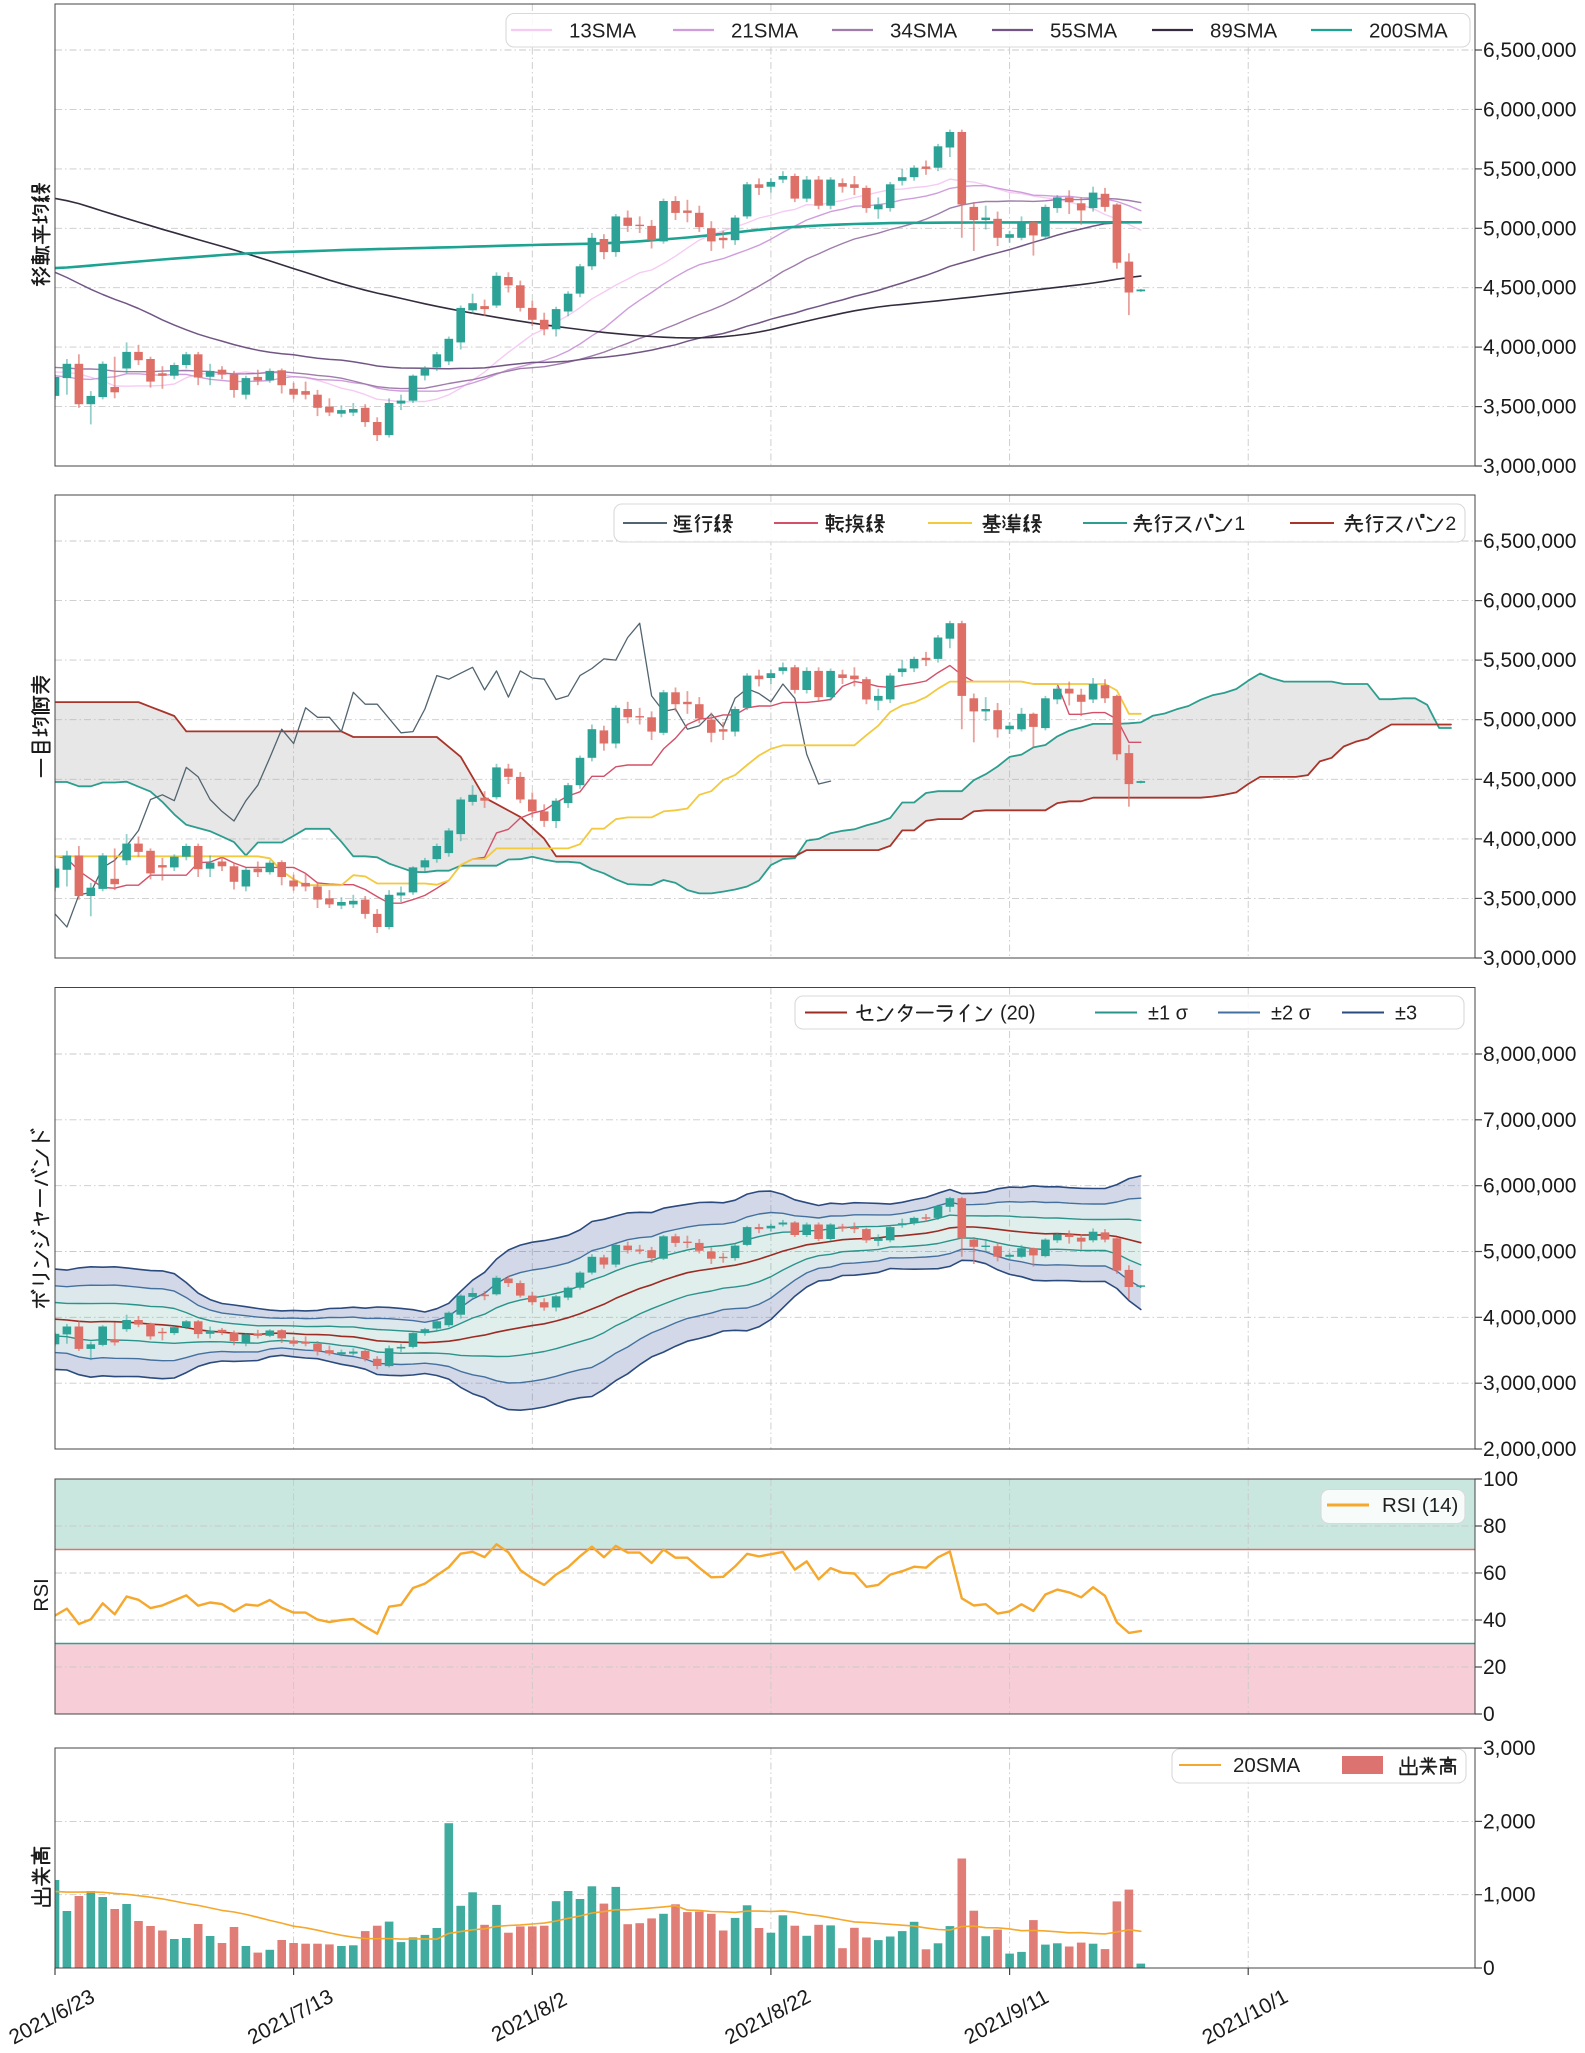  I want to click on svg-text: 2,000, so click(1509, 1821).